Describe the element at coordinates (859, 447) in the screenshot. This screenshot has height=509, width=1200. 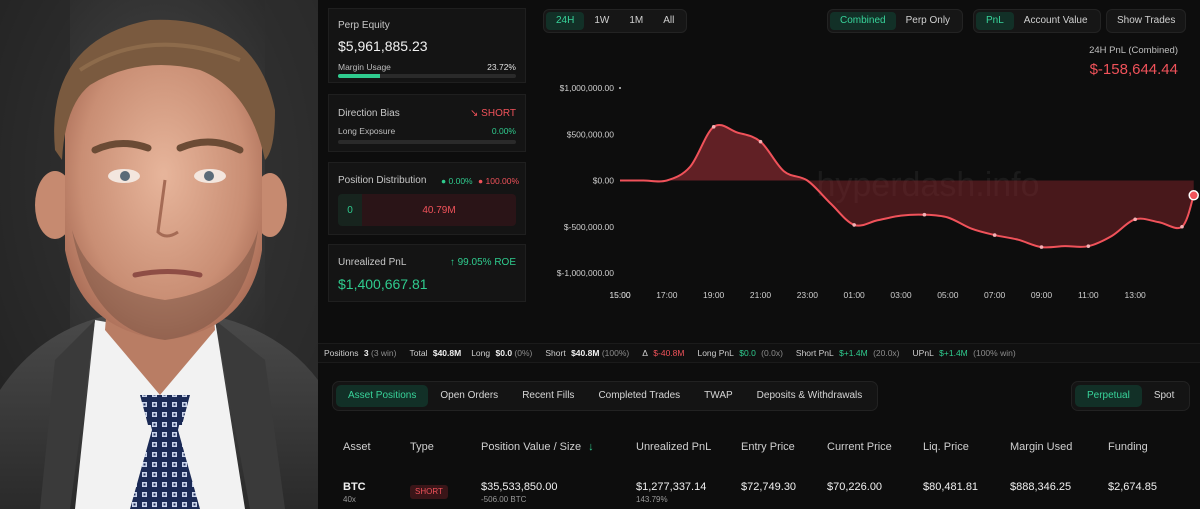
I see `col-current-price: Current Price` at that location.